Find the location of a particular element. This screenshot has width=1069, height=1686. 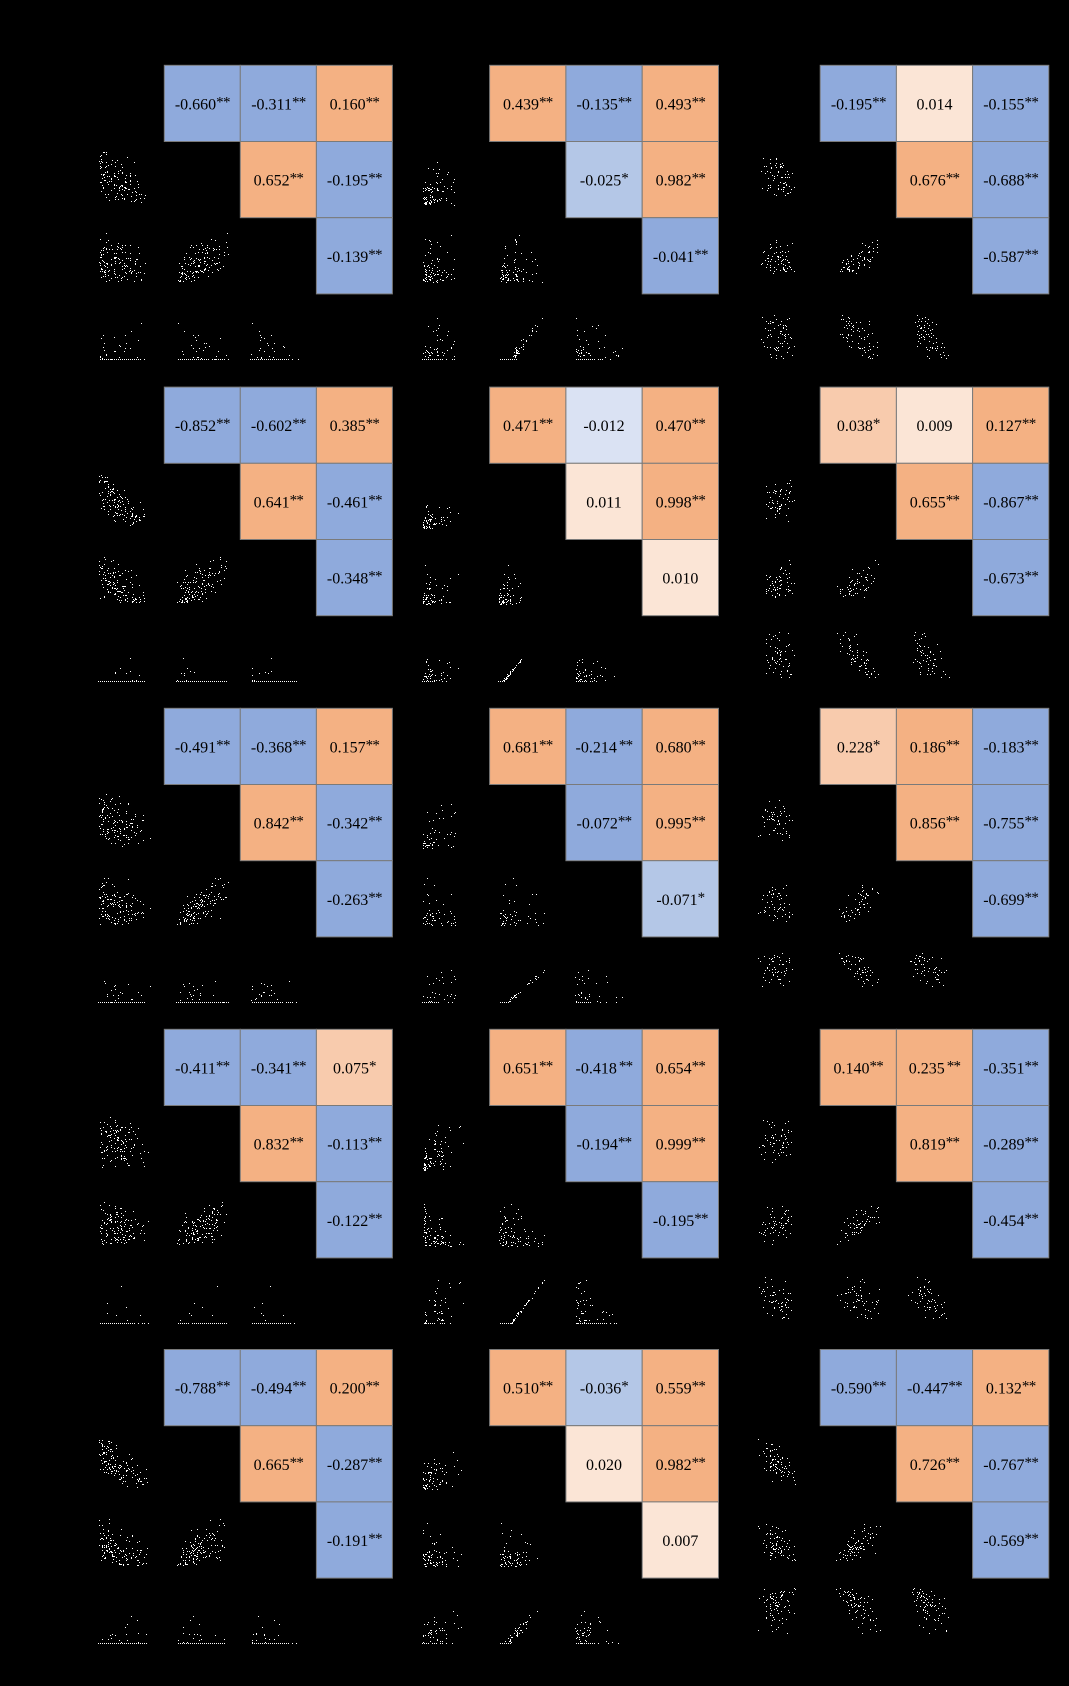

svg-text: 0.559** is located at coordinates (681, 1388).